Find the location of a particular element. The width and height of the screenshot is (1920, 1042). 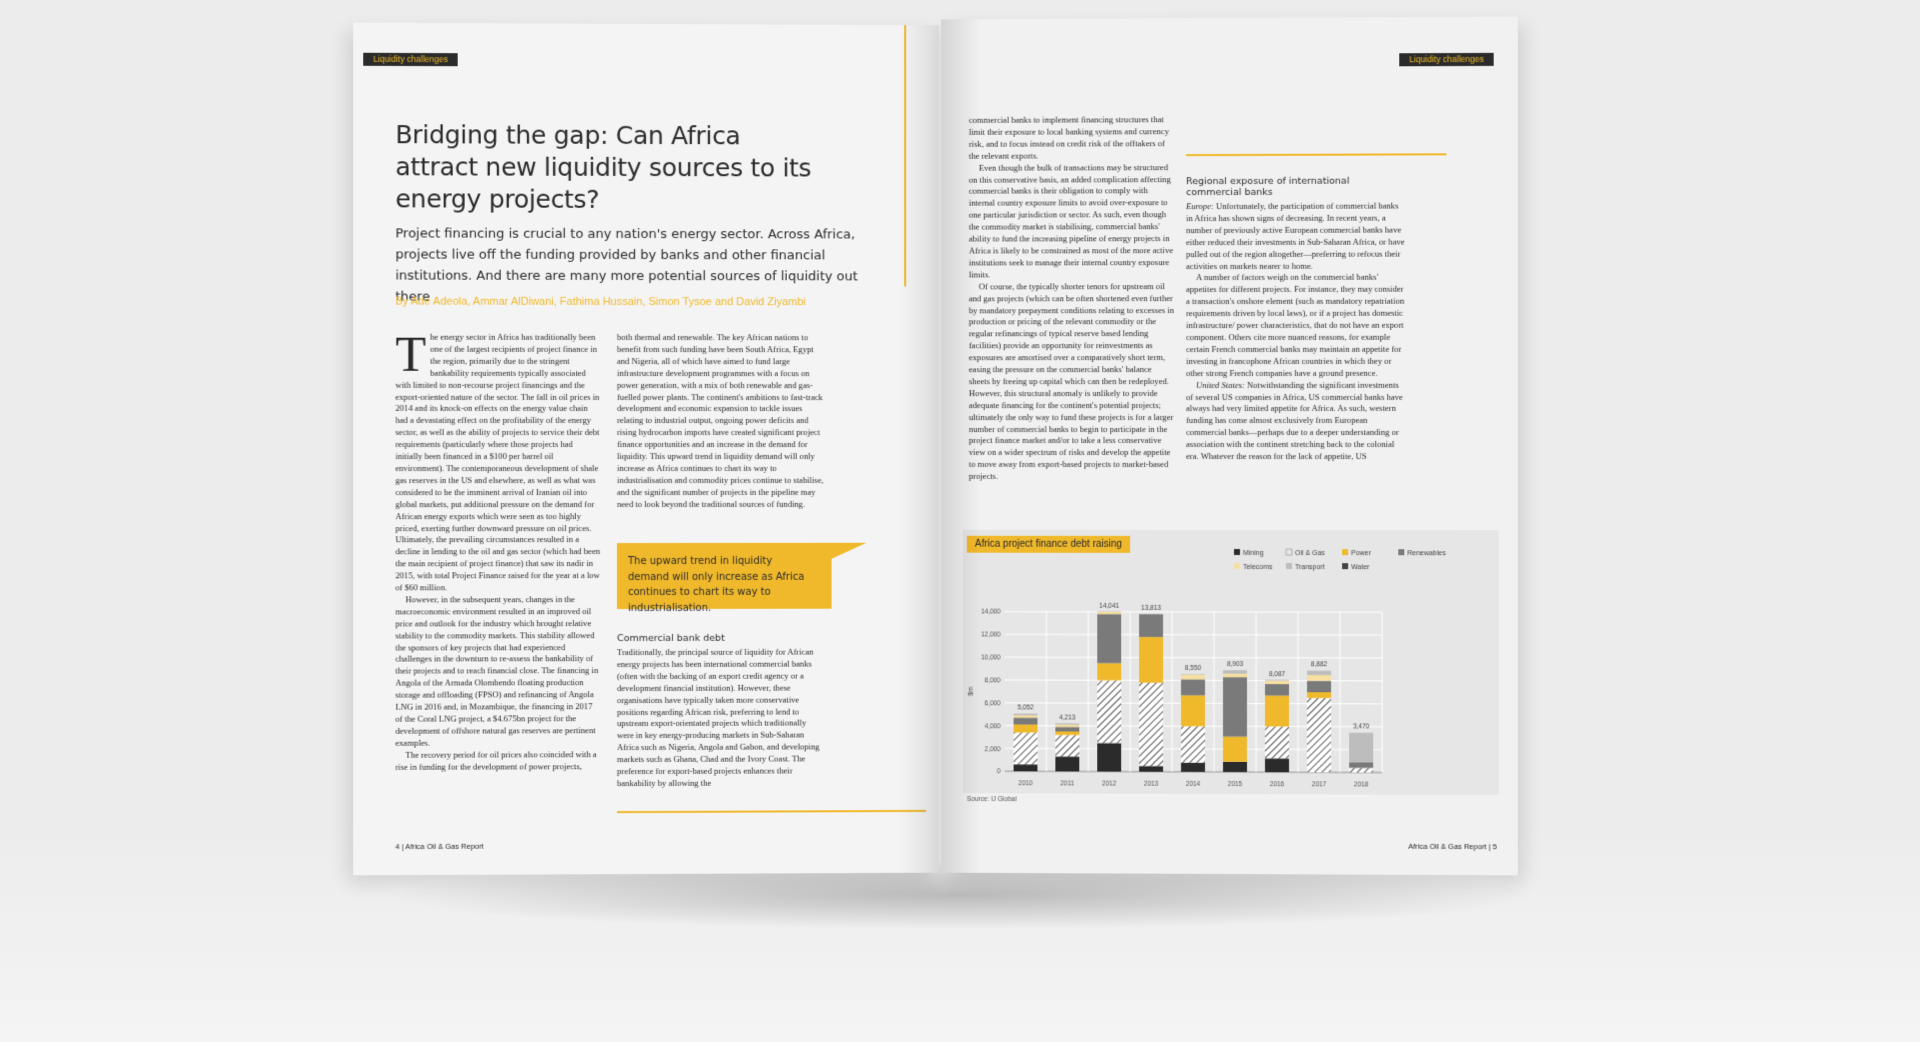

legend-label: Renewables is located at coordinates (1426, 553).